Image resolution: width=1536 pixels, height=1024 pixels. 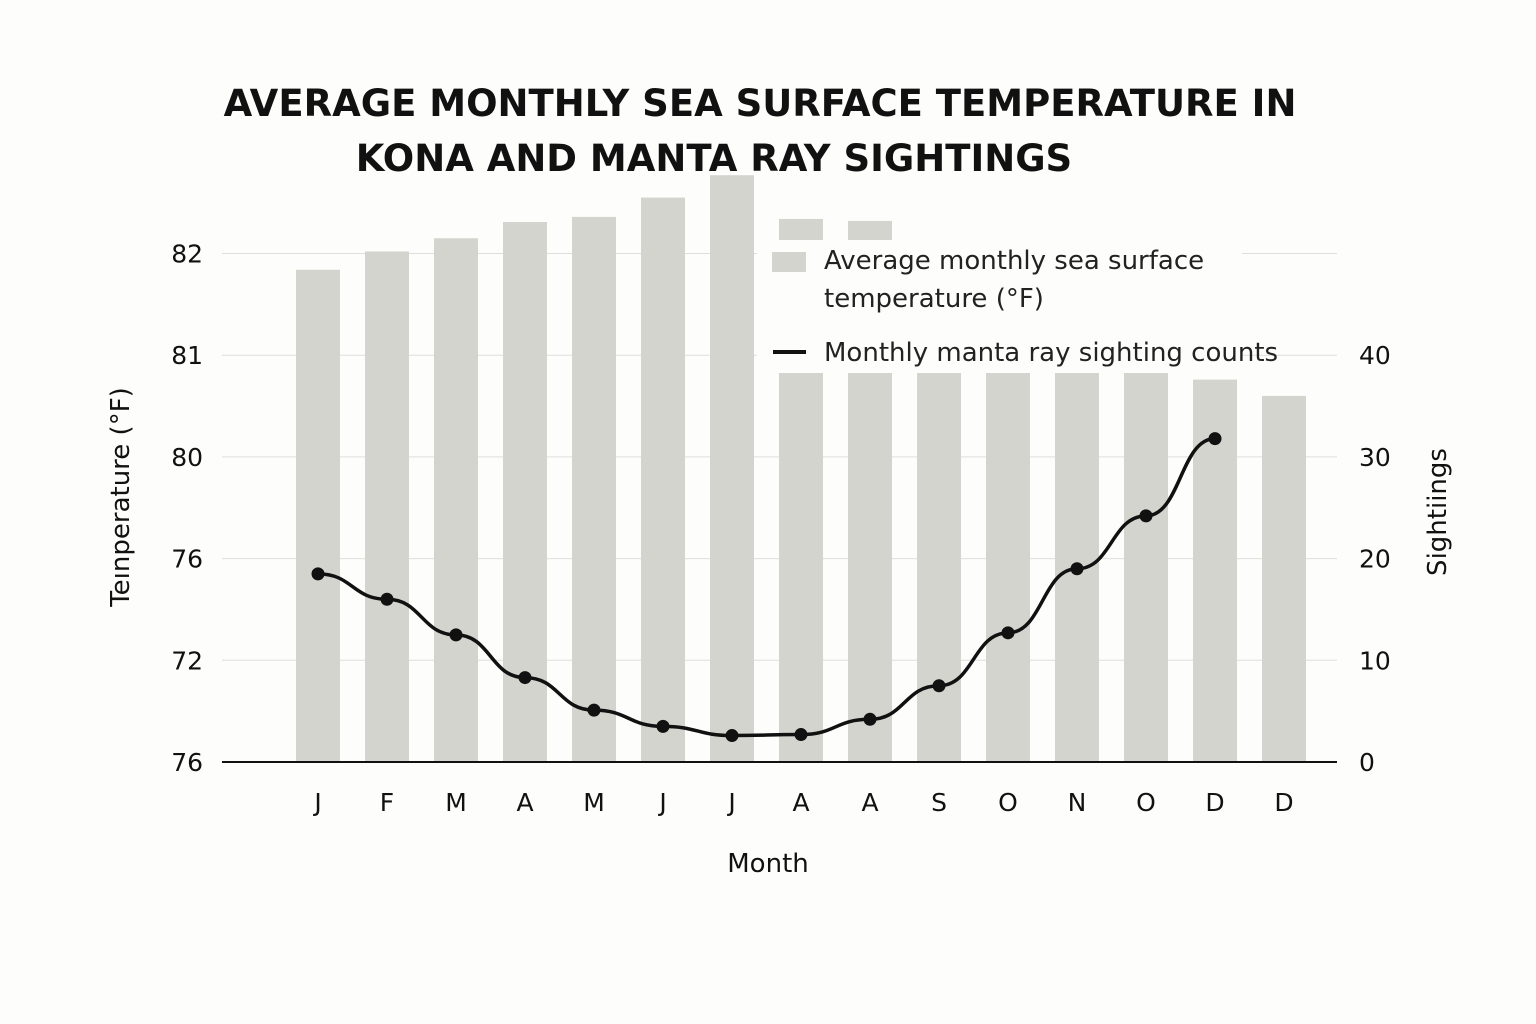 I want to click on x-axis-title: Month, so click(x=768, y=864).